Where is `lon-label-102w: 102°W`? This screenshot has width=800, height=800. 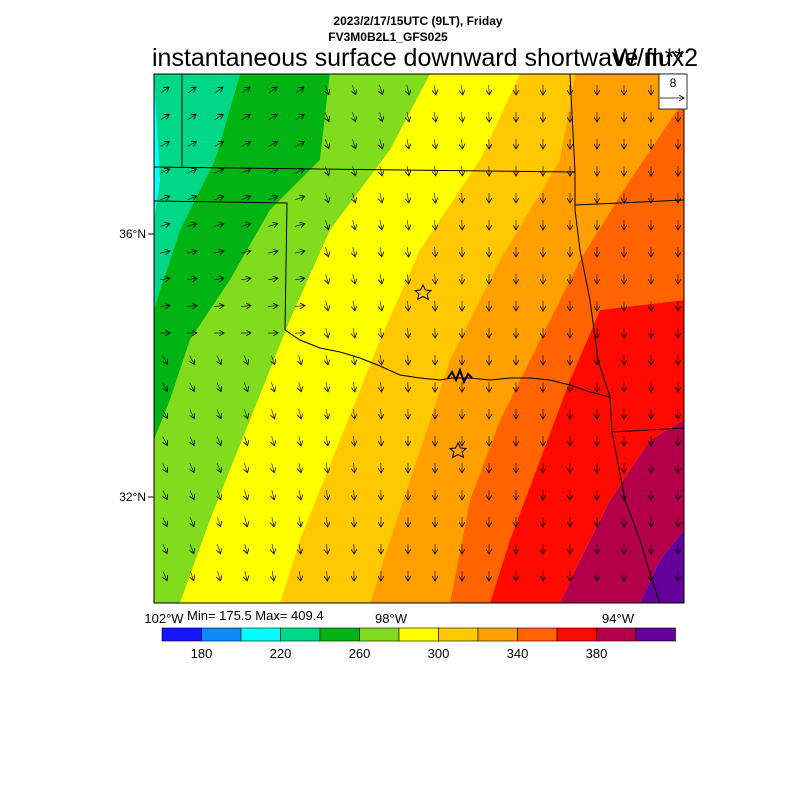
lon-label-102w: 102°W is located at coordinates (164, 618).